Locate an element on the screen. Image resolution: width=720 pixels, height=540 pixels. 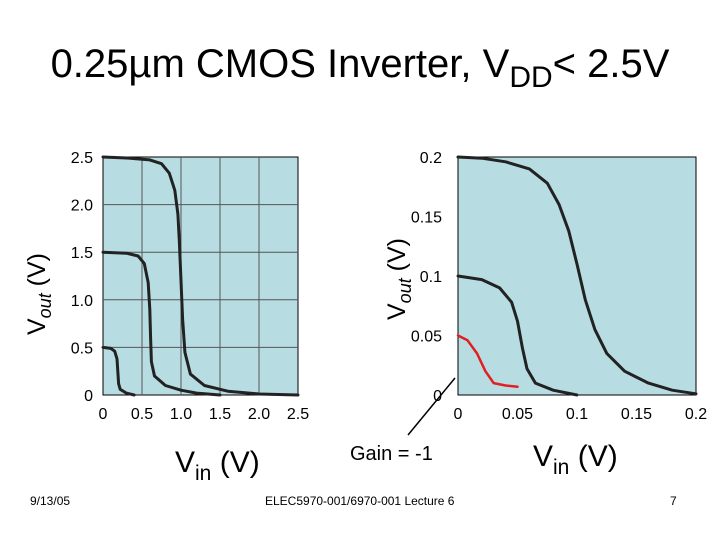
left-plot-area is located at coordinates (200, 276).